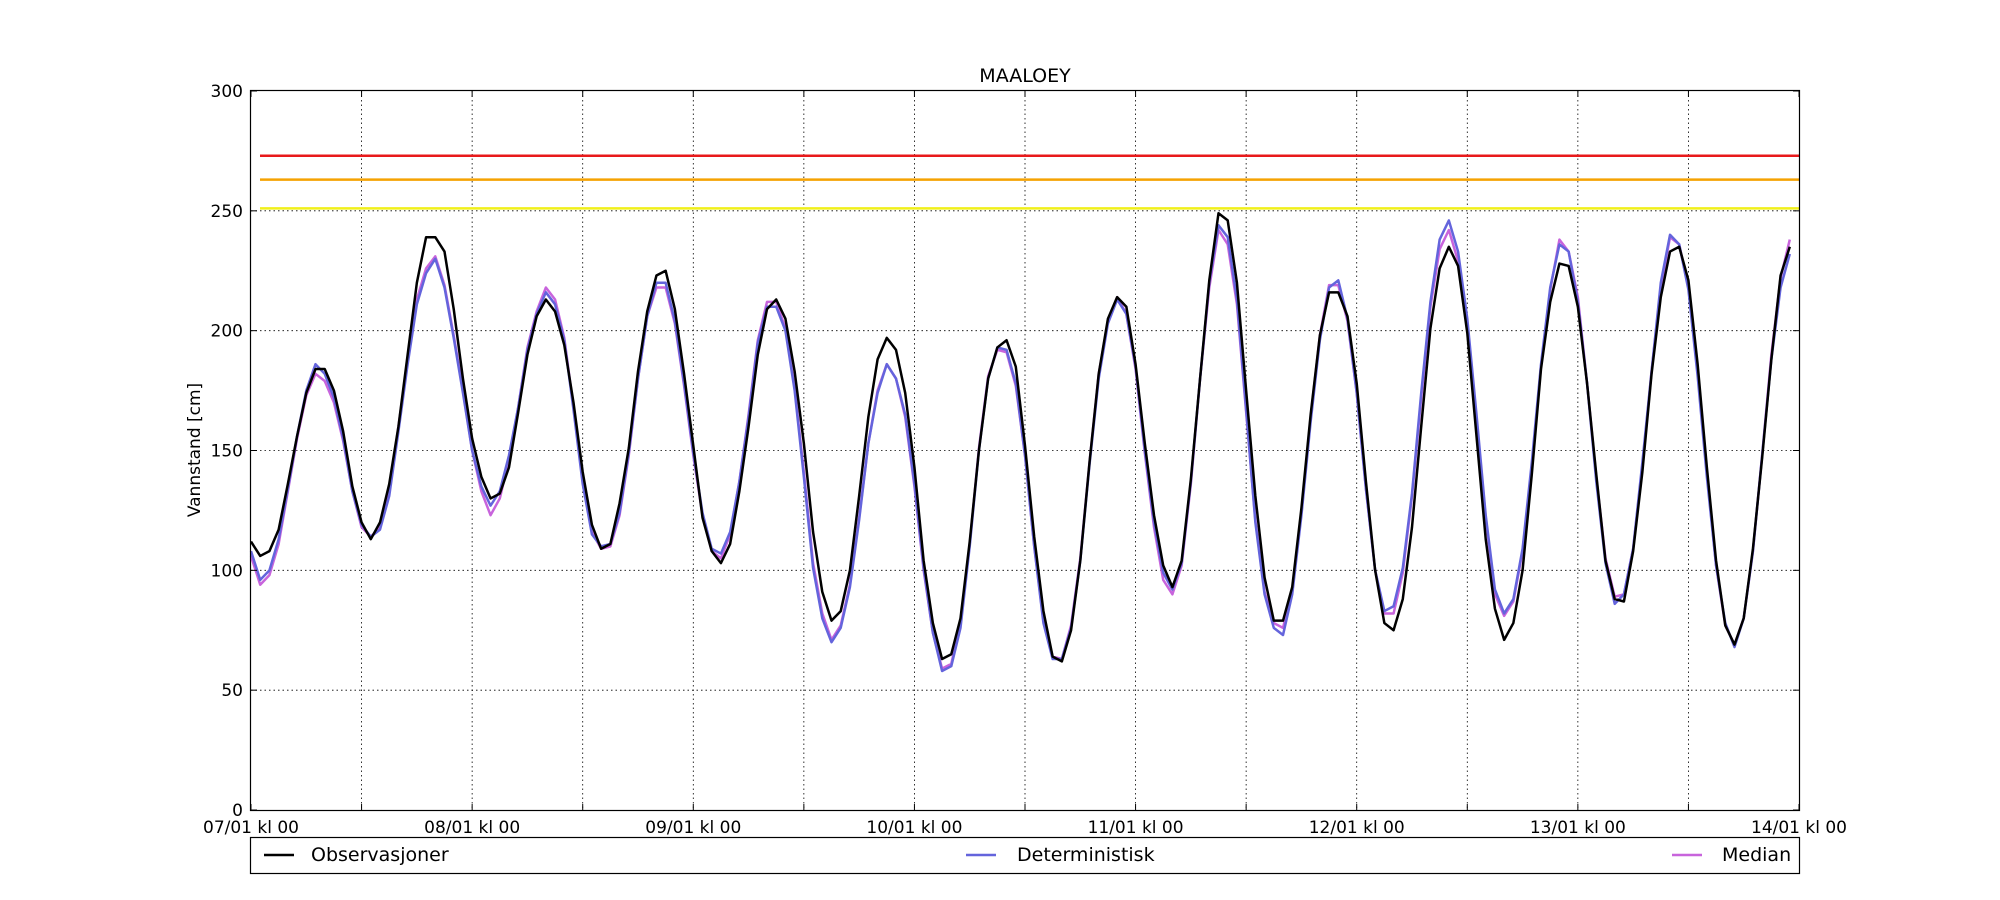  Describe the element at coordinates (1136, 828) in the screenshot. I see `x-tick-label: 11/01 kl 00` at that location.